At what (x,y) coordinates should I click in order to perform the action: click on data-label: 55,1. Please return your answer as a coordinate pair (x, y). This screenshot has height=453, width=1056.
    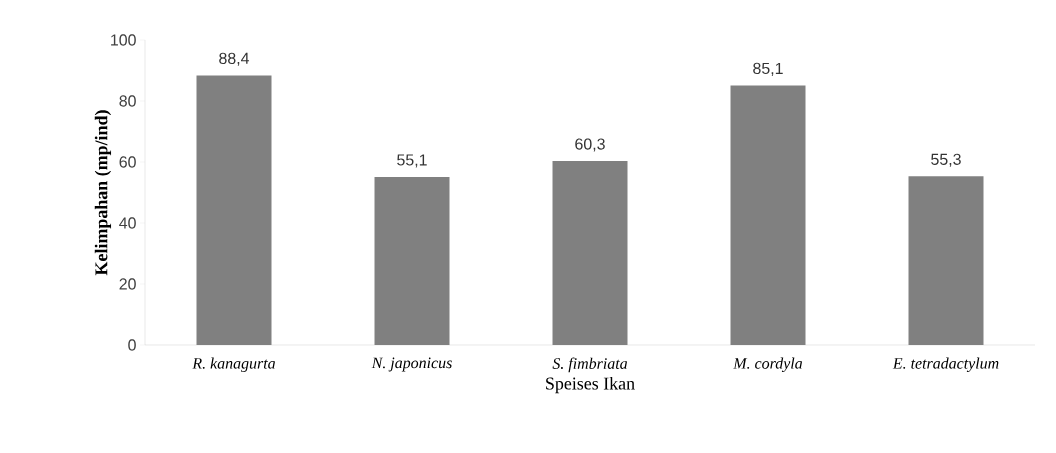
    Looking at the image, I should click on (412, 161).